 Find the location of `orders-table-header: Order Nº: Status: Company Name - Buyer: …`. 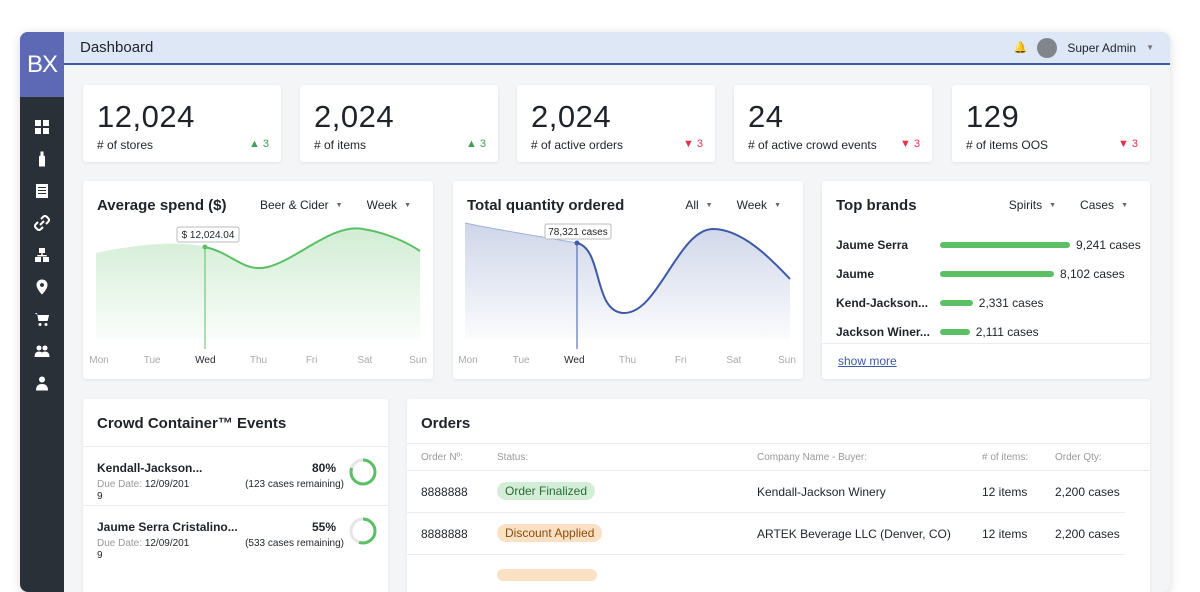

orders-table-header: Order Nº: Status: Company Name - Buyer: … is located at coordinates (778, 457).